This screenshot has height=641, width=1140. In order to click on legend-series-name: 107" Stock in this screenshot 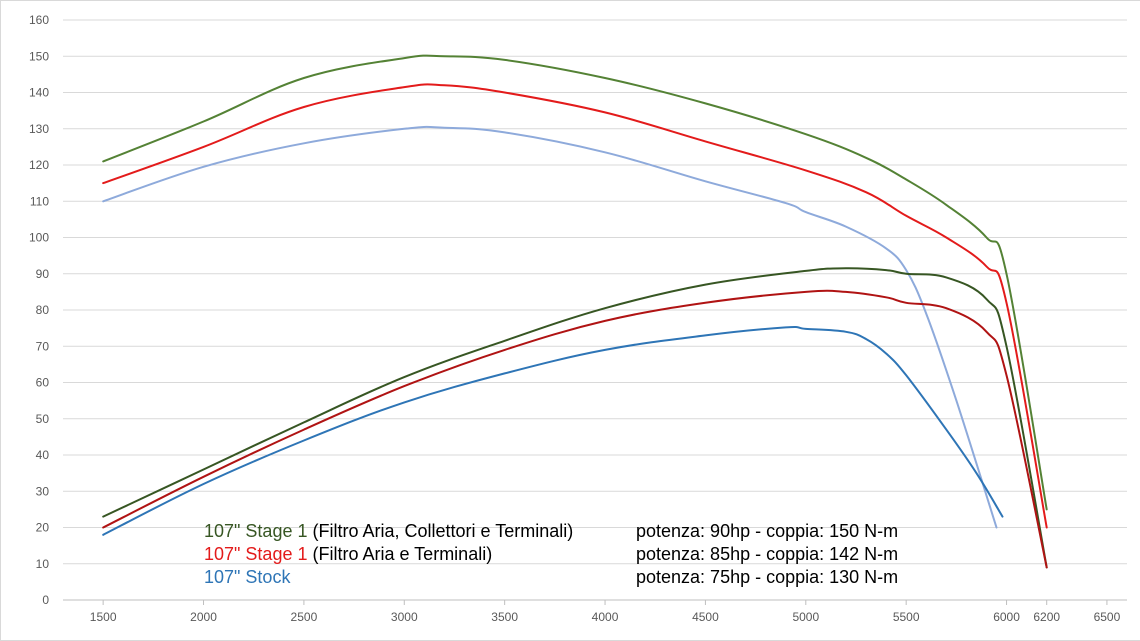, I will do `click(247, 577)`.